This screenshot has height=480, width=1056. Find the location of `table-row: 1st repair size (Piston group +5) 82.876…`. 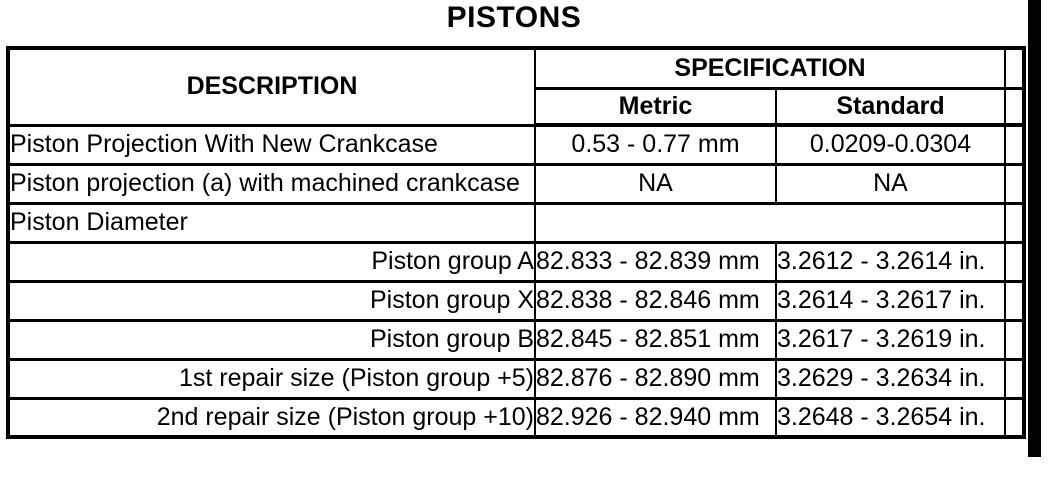

table-row: 1st repair size (Piston group +5) 82.876… is located at coordinates (516, 378).